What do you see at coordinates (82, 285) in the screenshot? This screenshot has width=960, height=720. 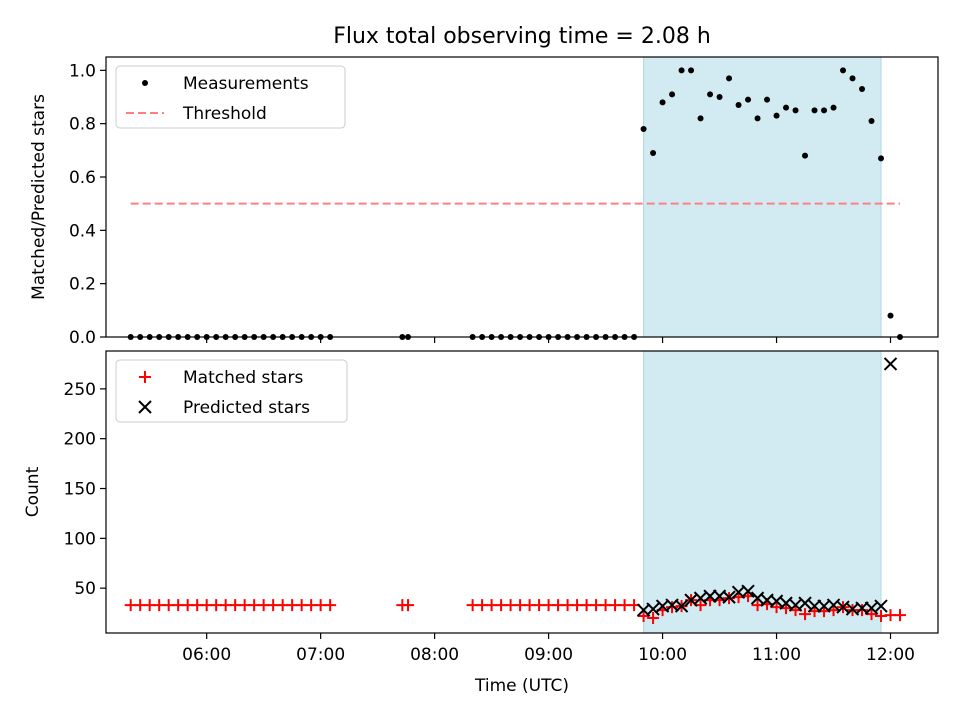 I see `y-tick-label: 0.2` at bounding box center [82, 285].